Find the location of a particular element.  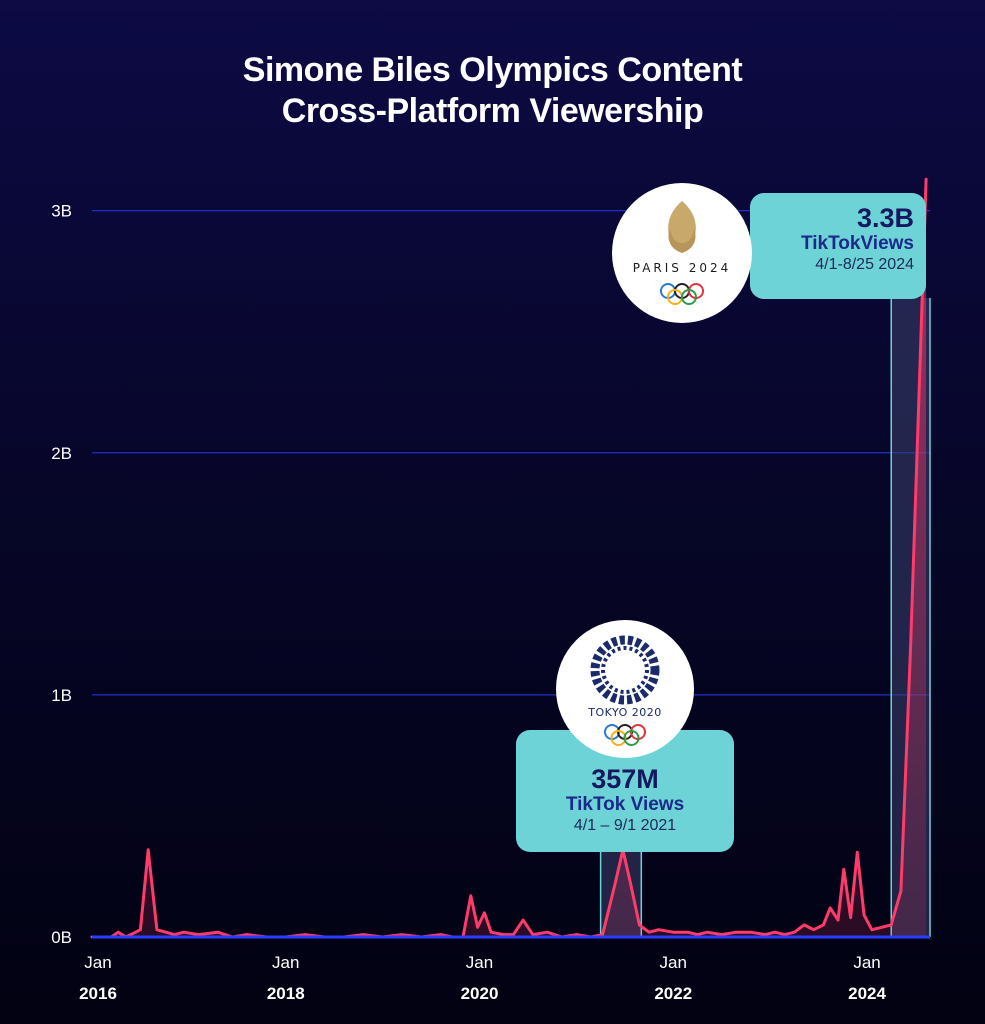

paris-2024-logo: PARIS 2024 is located at coordinates (682, 253).